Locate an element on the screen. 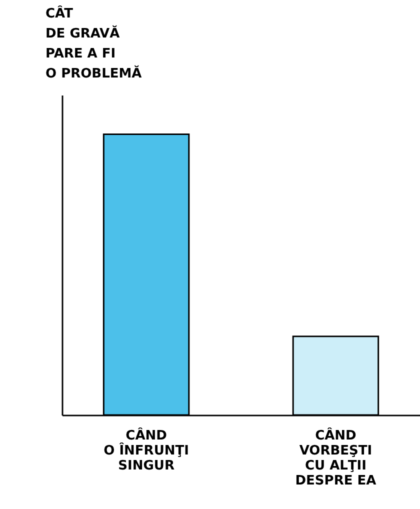 This screenshot has width=420, height=509. y-axis-title: CÂT DE GRAVĂ PARE A FI O PROBLEMĂ is located at coordinates (94, 43).